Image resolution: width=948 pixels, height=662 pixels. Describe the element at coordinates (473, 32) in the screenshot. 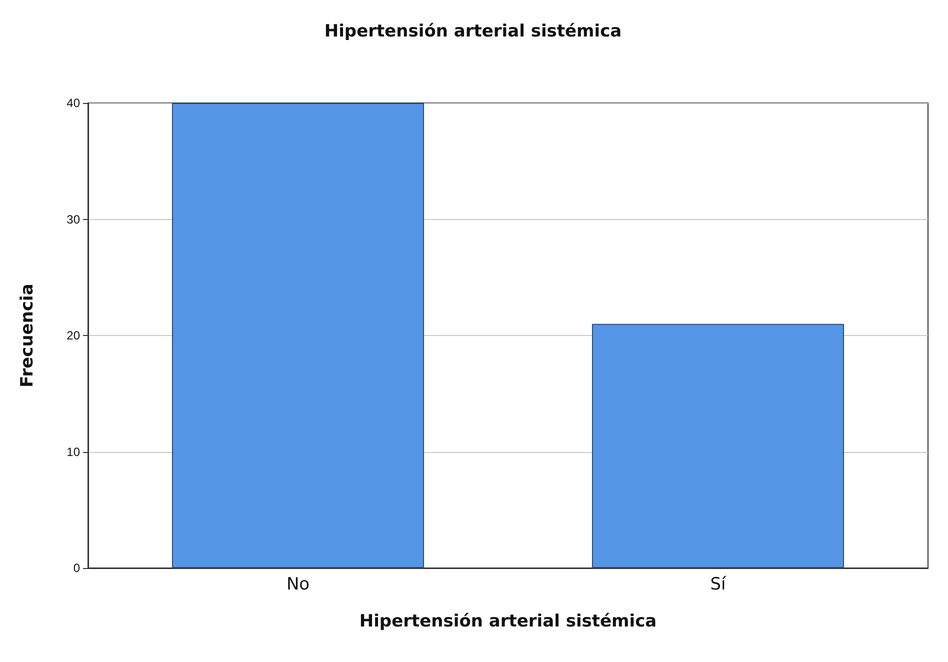

I see `chart-title: Hipertensión arterial sistémica` at that location.